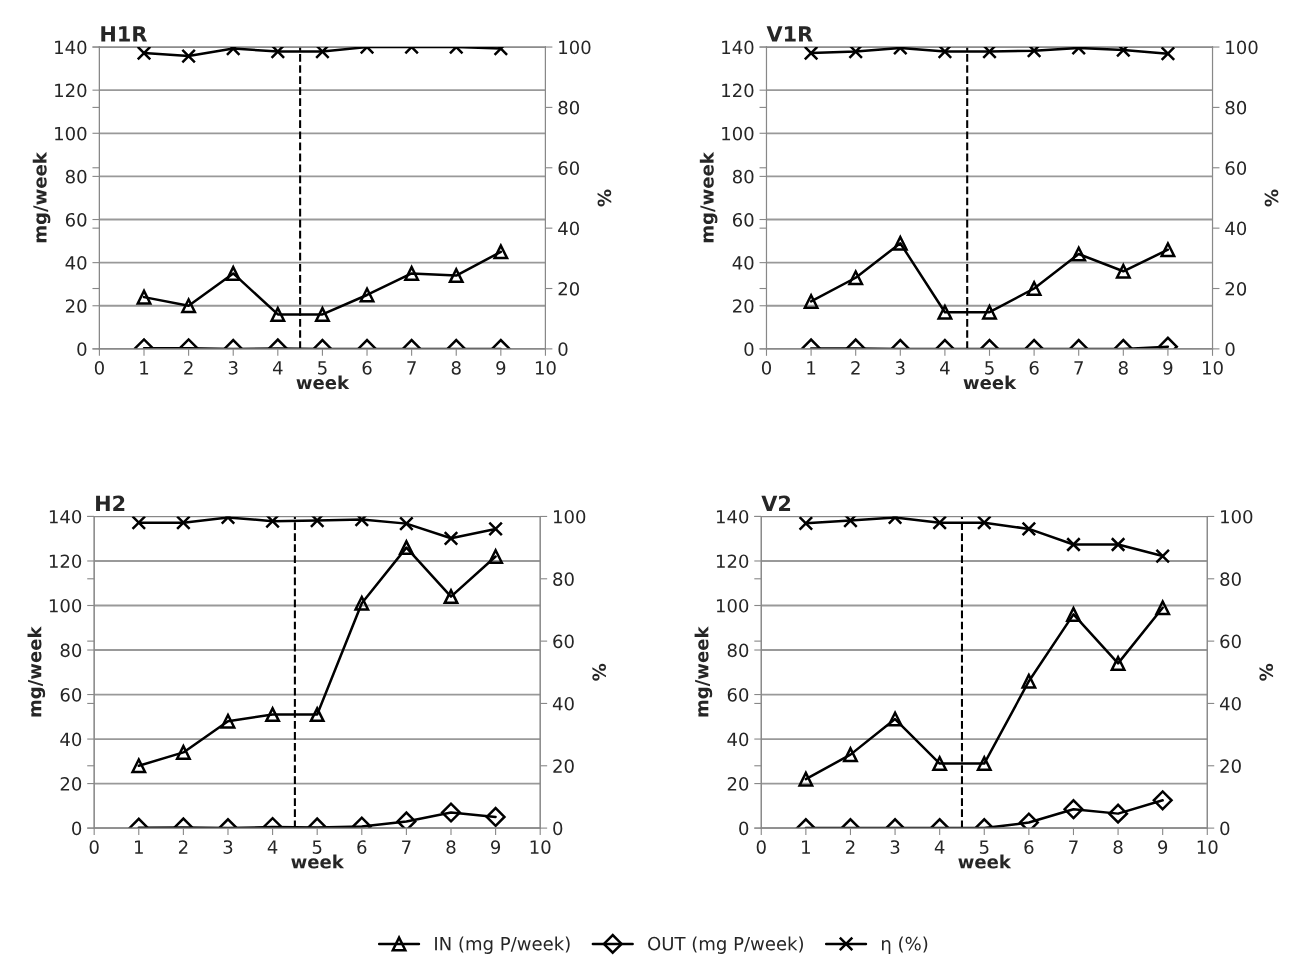  Describe the element at coordinates (82, 349) in the screenshot. I see `y-tick-label: 0` at that location.